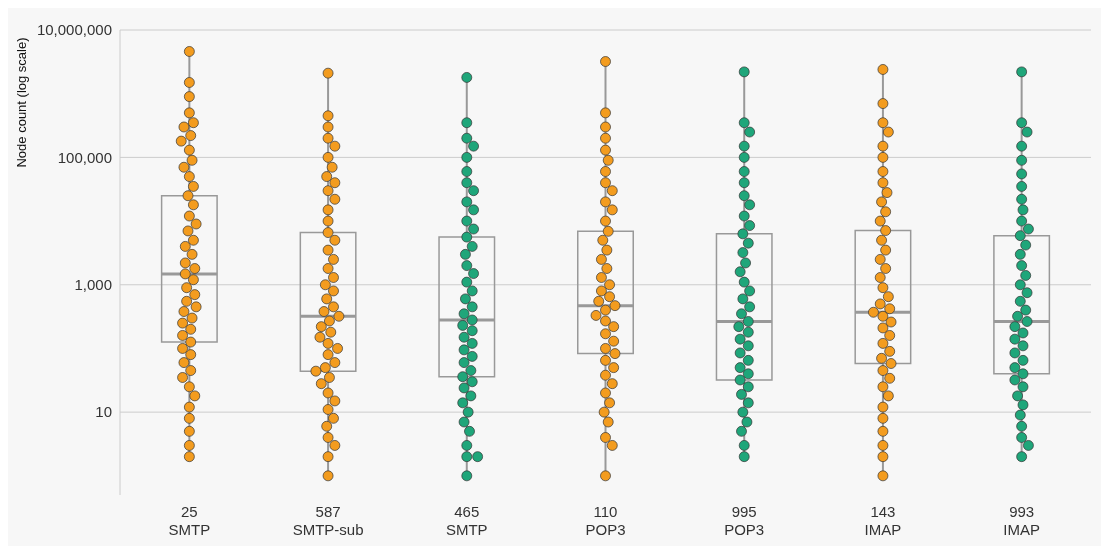 This screenshot has height=546, width=1101. What do you see at coordinates (1021, 520) in the screenshot?
I see `x-tick-label: 993 IMAP` at bounding box center [1021, 520].